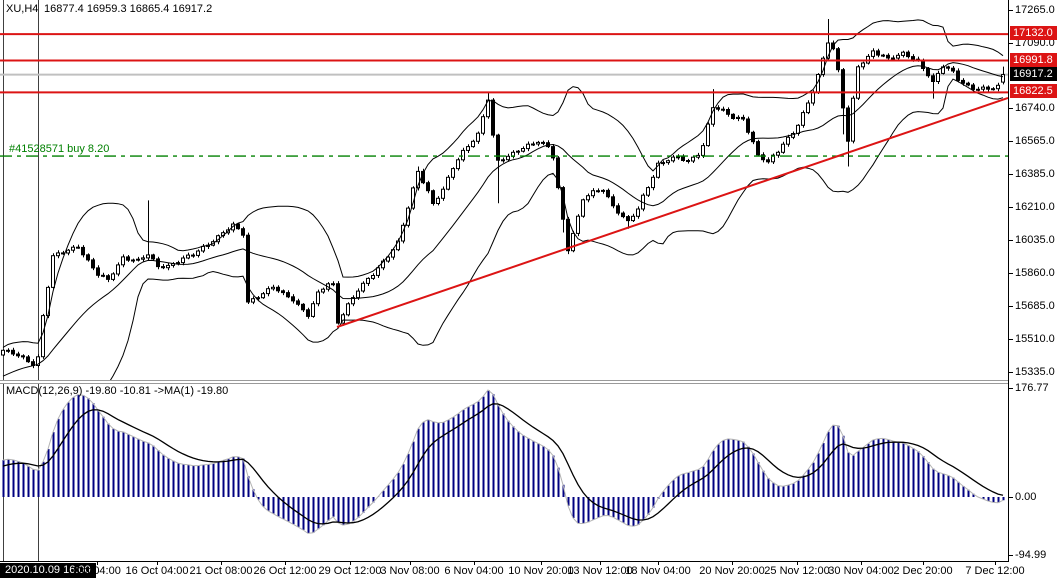  Describe the element at coordinates (1033, 74) in the screenshot. I see `price-badge-black: 16917.2` at that location.